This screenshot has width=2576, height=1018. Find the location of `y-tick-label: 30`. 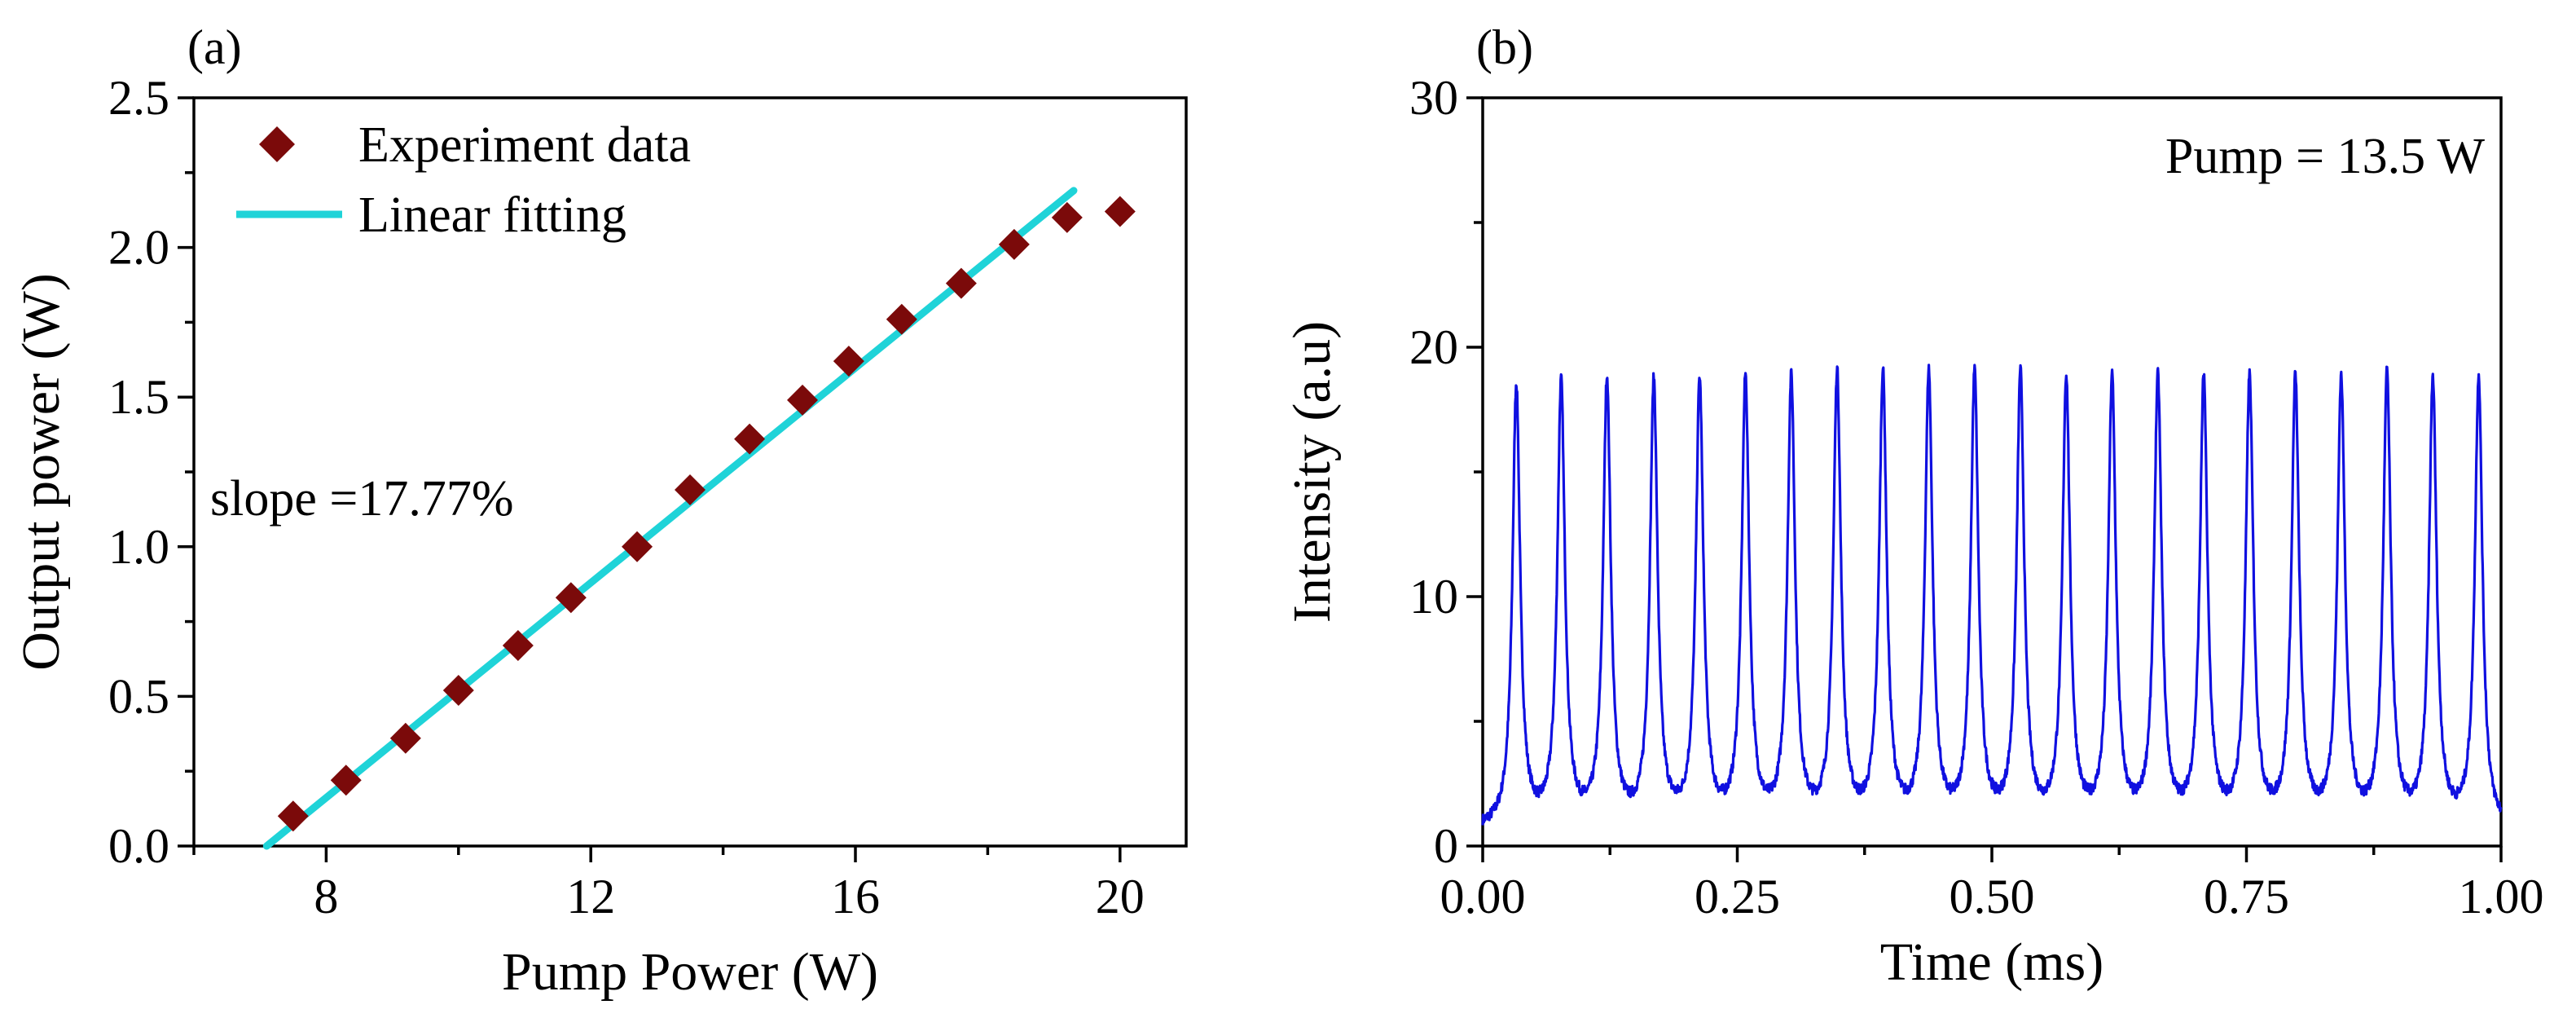

y-tick-label: 30 is located at coordinates (1433, 98).